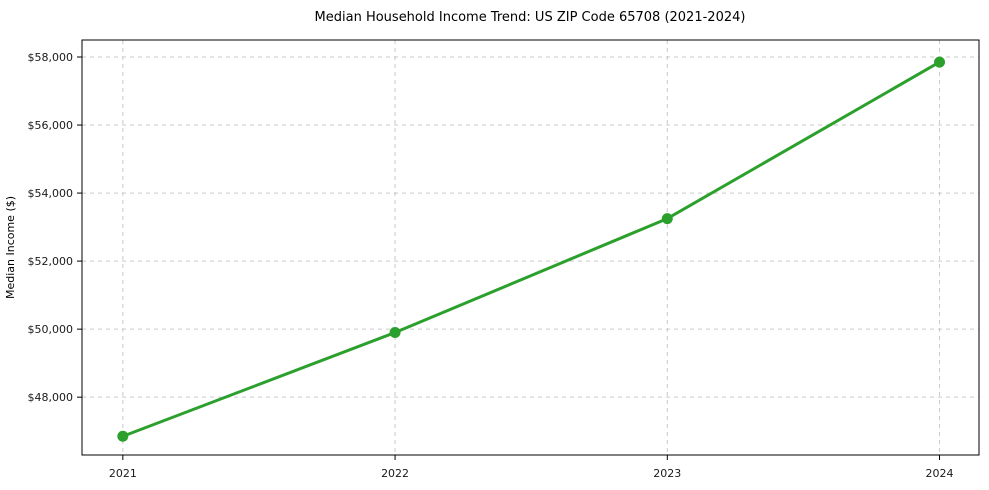  I want to click on x-tick-label: 2023, so click(667, 473).